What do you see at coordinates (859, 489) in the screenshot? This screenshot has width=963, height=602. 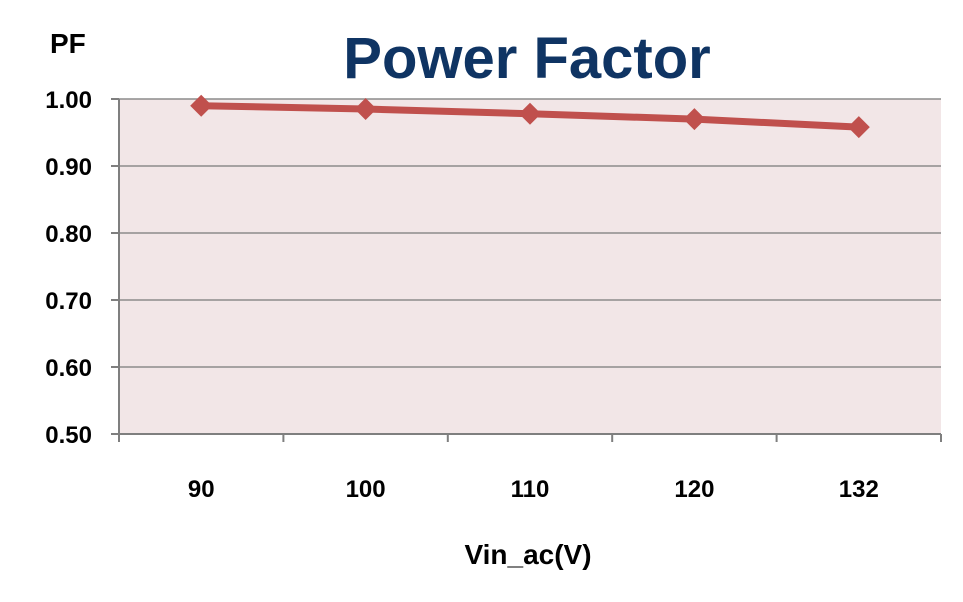 I see `x-tick-label: 132` at bounding box center [859, 489].